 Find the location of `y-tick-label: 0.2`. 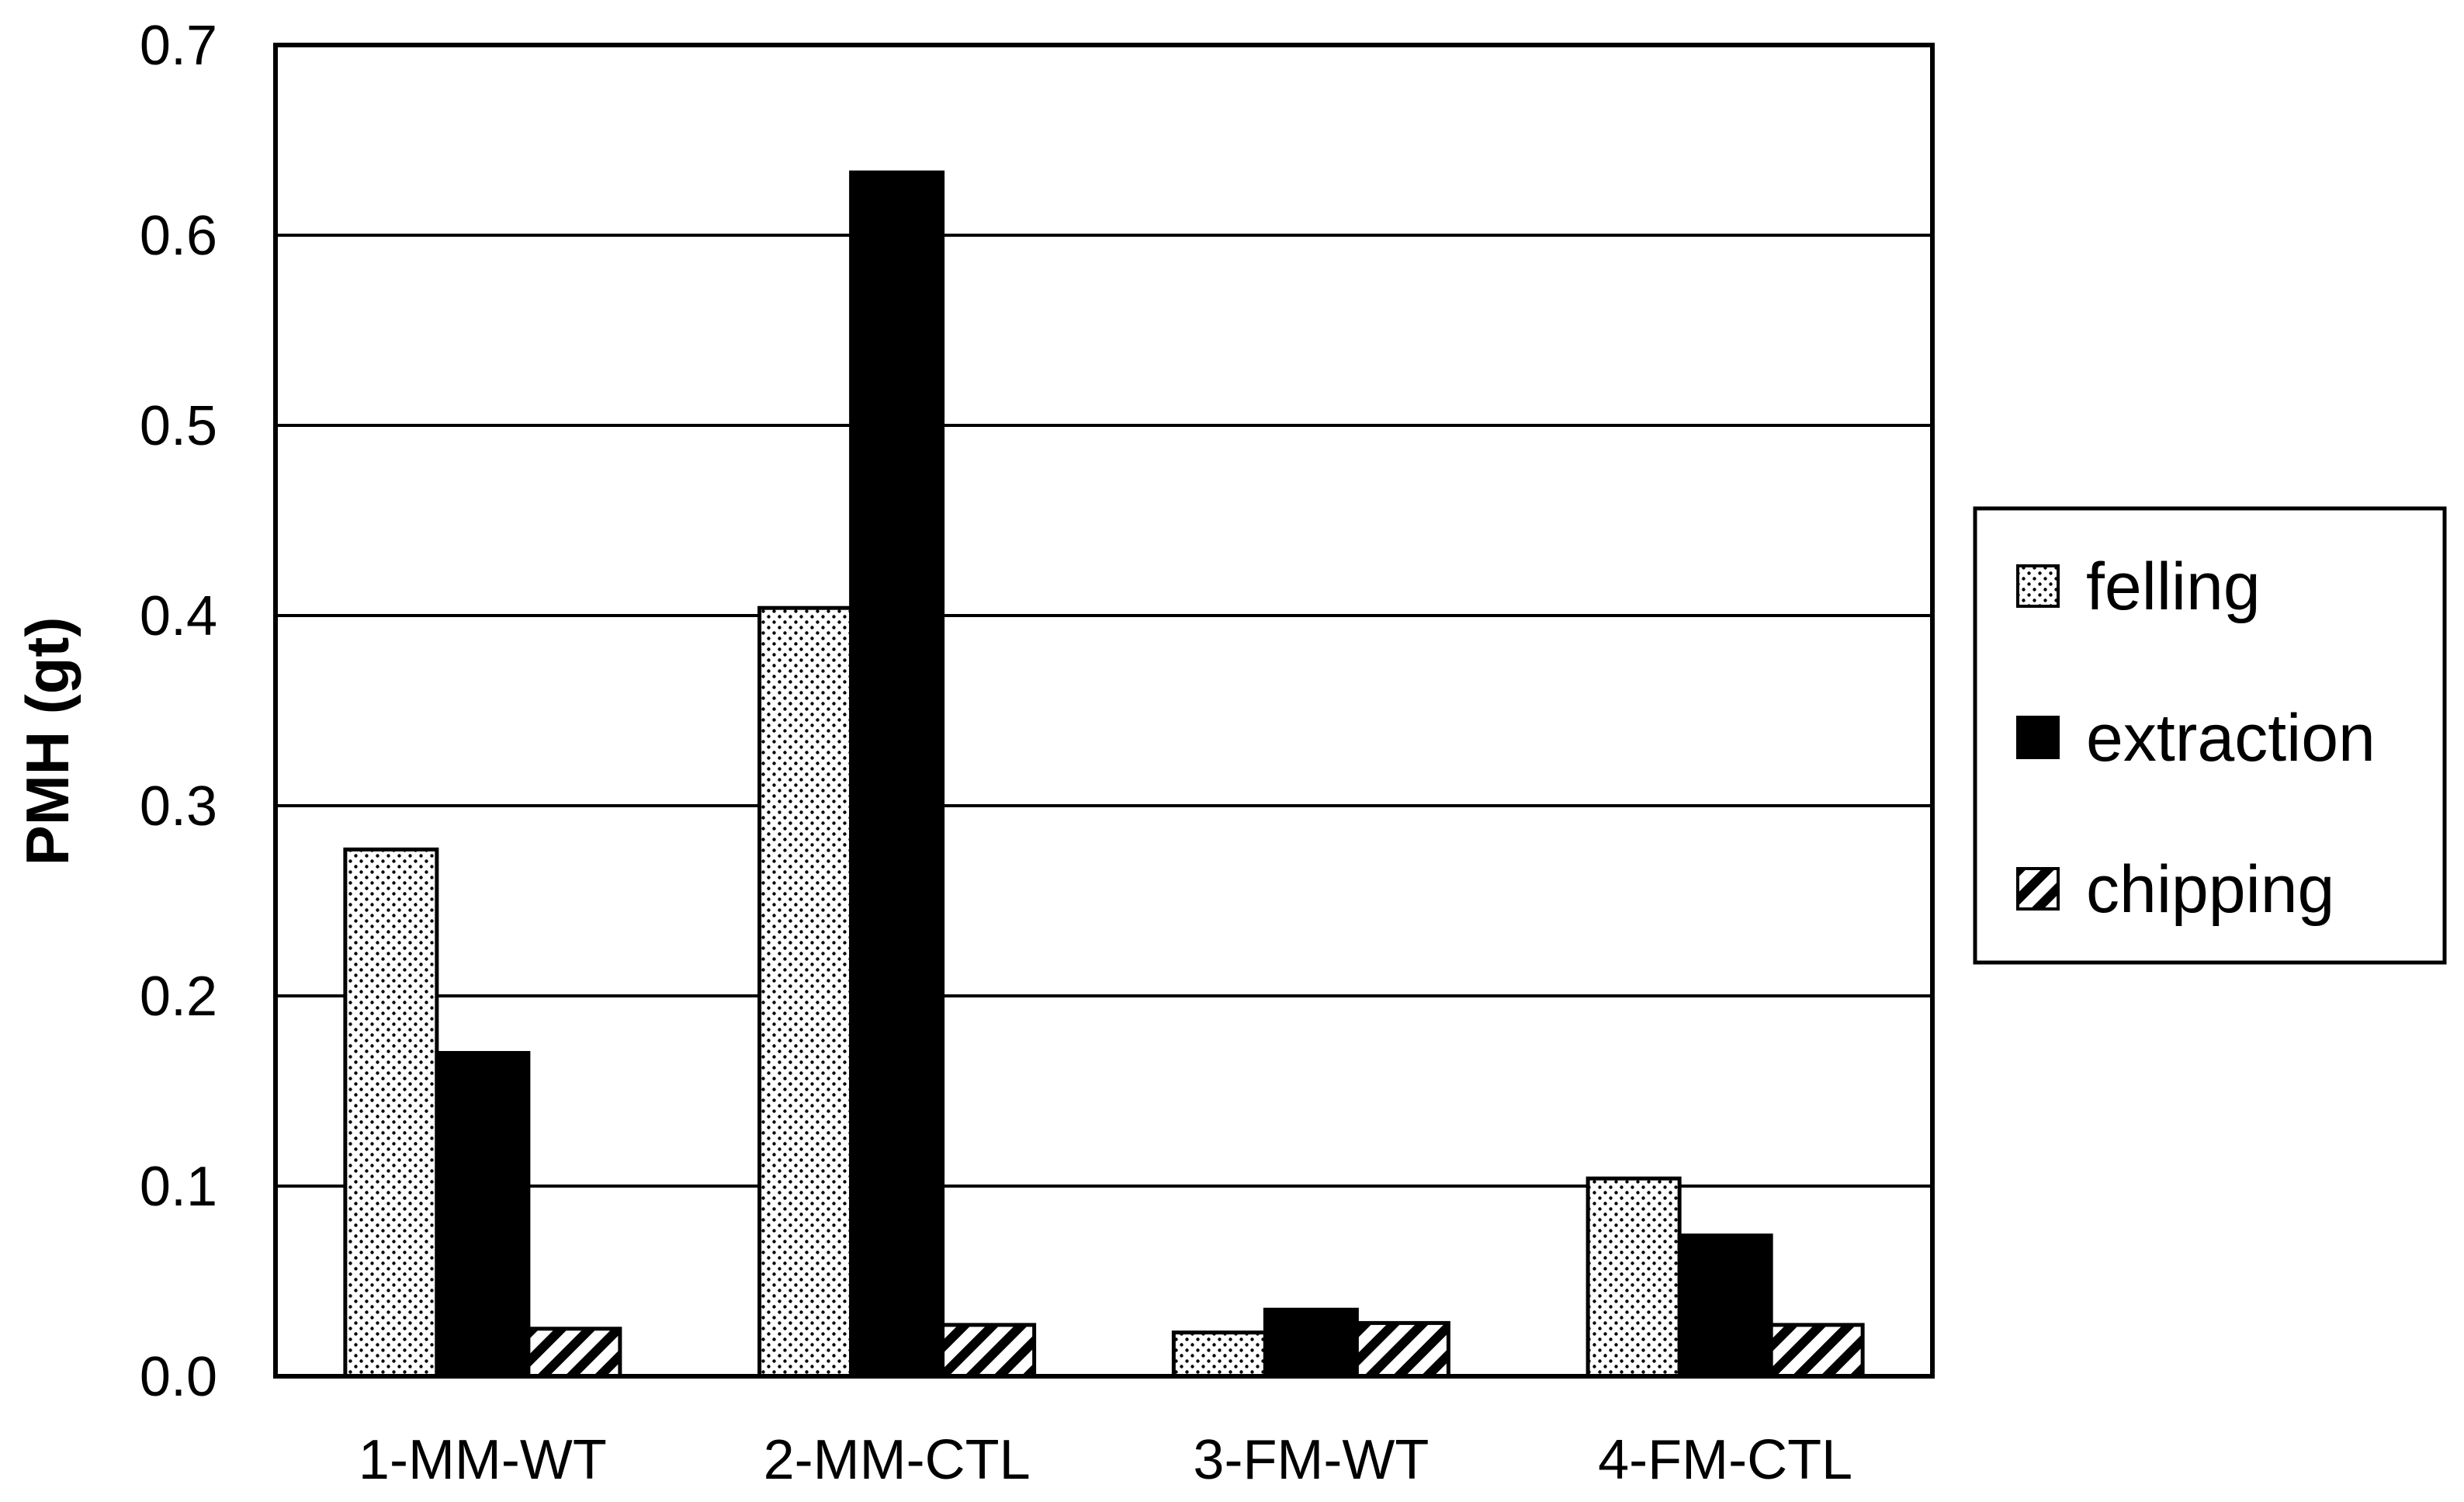

y-tick-label: 0.2 is located at coordinates (178, 997).